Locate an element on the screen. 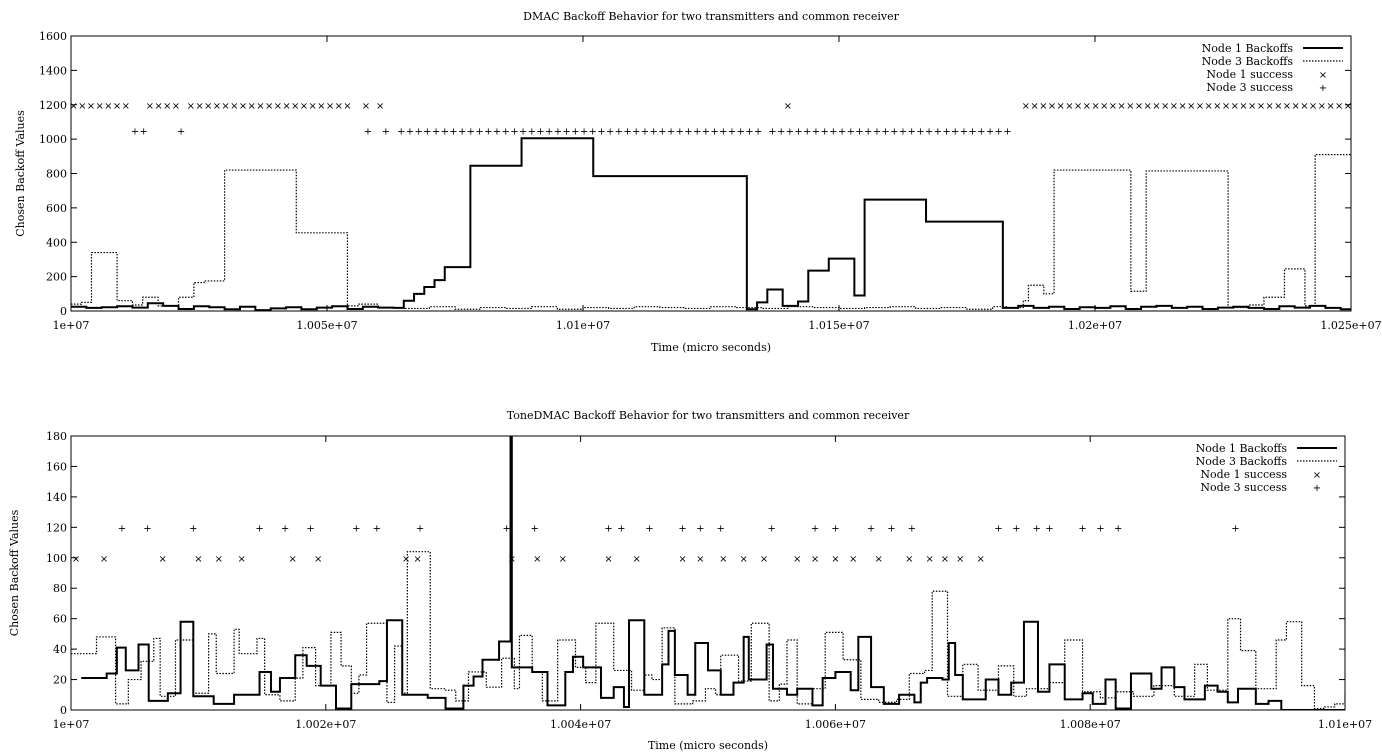 Image resolution: width=1382 pixels, height=754 pixels. y-tick-label: 1600 is located at coordinates (53, 36).